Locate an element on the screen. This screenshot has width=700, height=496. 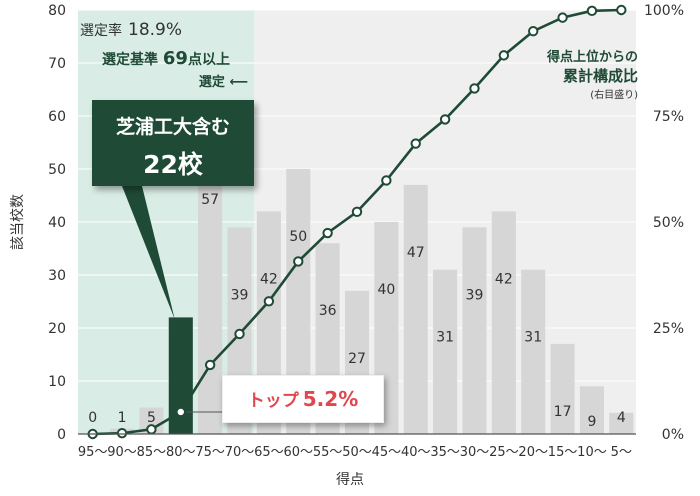
y2-tick-label: 25% is located at coordinates (668, 329).